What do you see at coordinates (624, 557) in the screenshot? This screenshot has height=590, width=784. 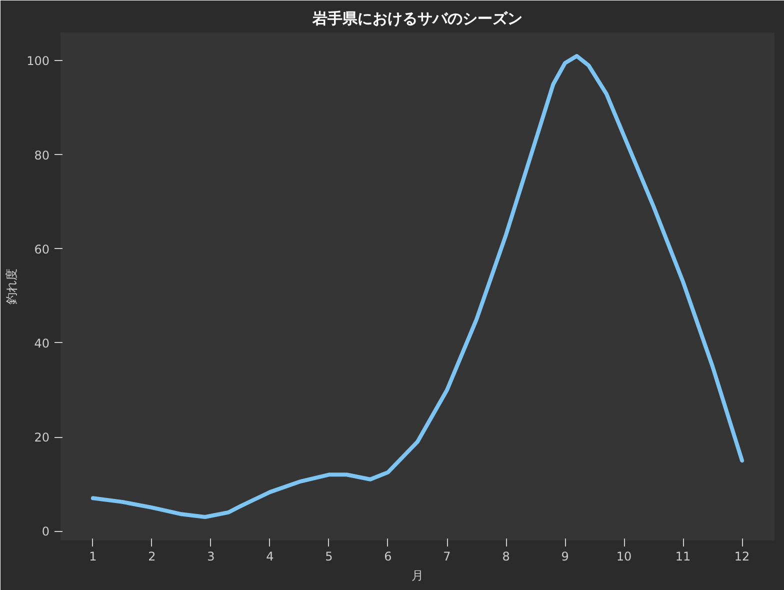 I see `x-tick-label: 10` at bounding box center [624, 557].